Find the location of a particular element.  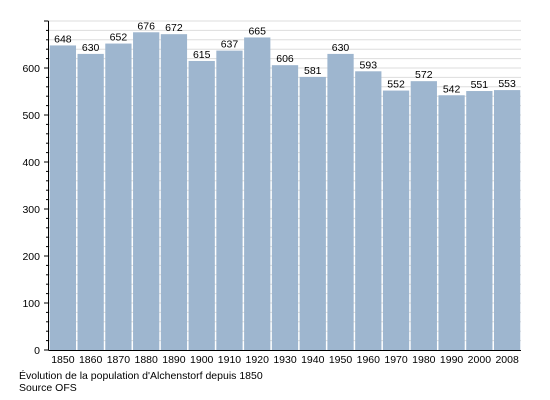

y-tick-label-0: 0 is located at coordinates (37, 351).